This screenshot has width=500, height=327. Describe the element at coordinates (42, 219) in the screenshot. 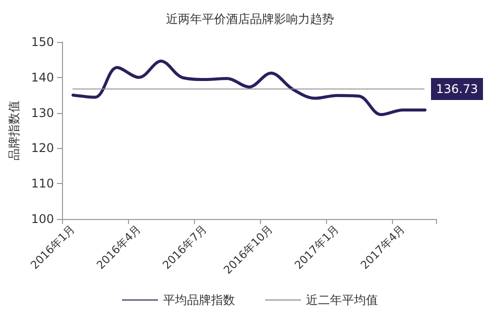

I see `y-tick-label: 100` at that location.